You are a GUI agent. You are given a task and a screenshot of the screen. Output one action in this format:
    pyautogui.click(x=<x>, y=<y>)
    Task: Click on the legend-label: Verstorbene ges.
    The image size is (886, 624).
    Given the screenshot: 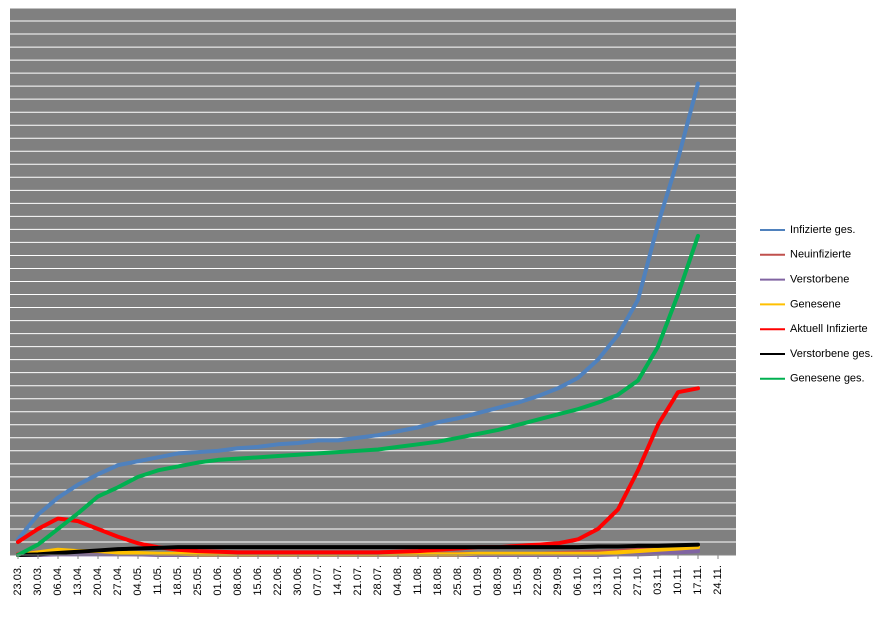 What is the action you would take?
    pyautogui.click(x=831, y=354)
    